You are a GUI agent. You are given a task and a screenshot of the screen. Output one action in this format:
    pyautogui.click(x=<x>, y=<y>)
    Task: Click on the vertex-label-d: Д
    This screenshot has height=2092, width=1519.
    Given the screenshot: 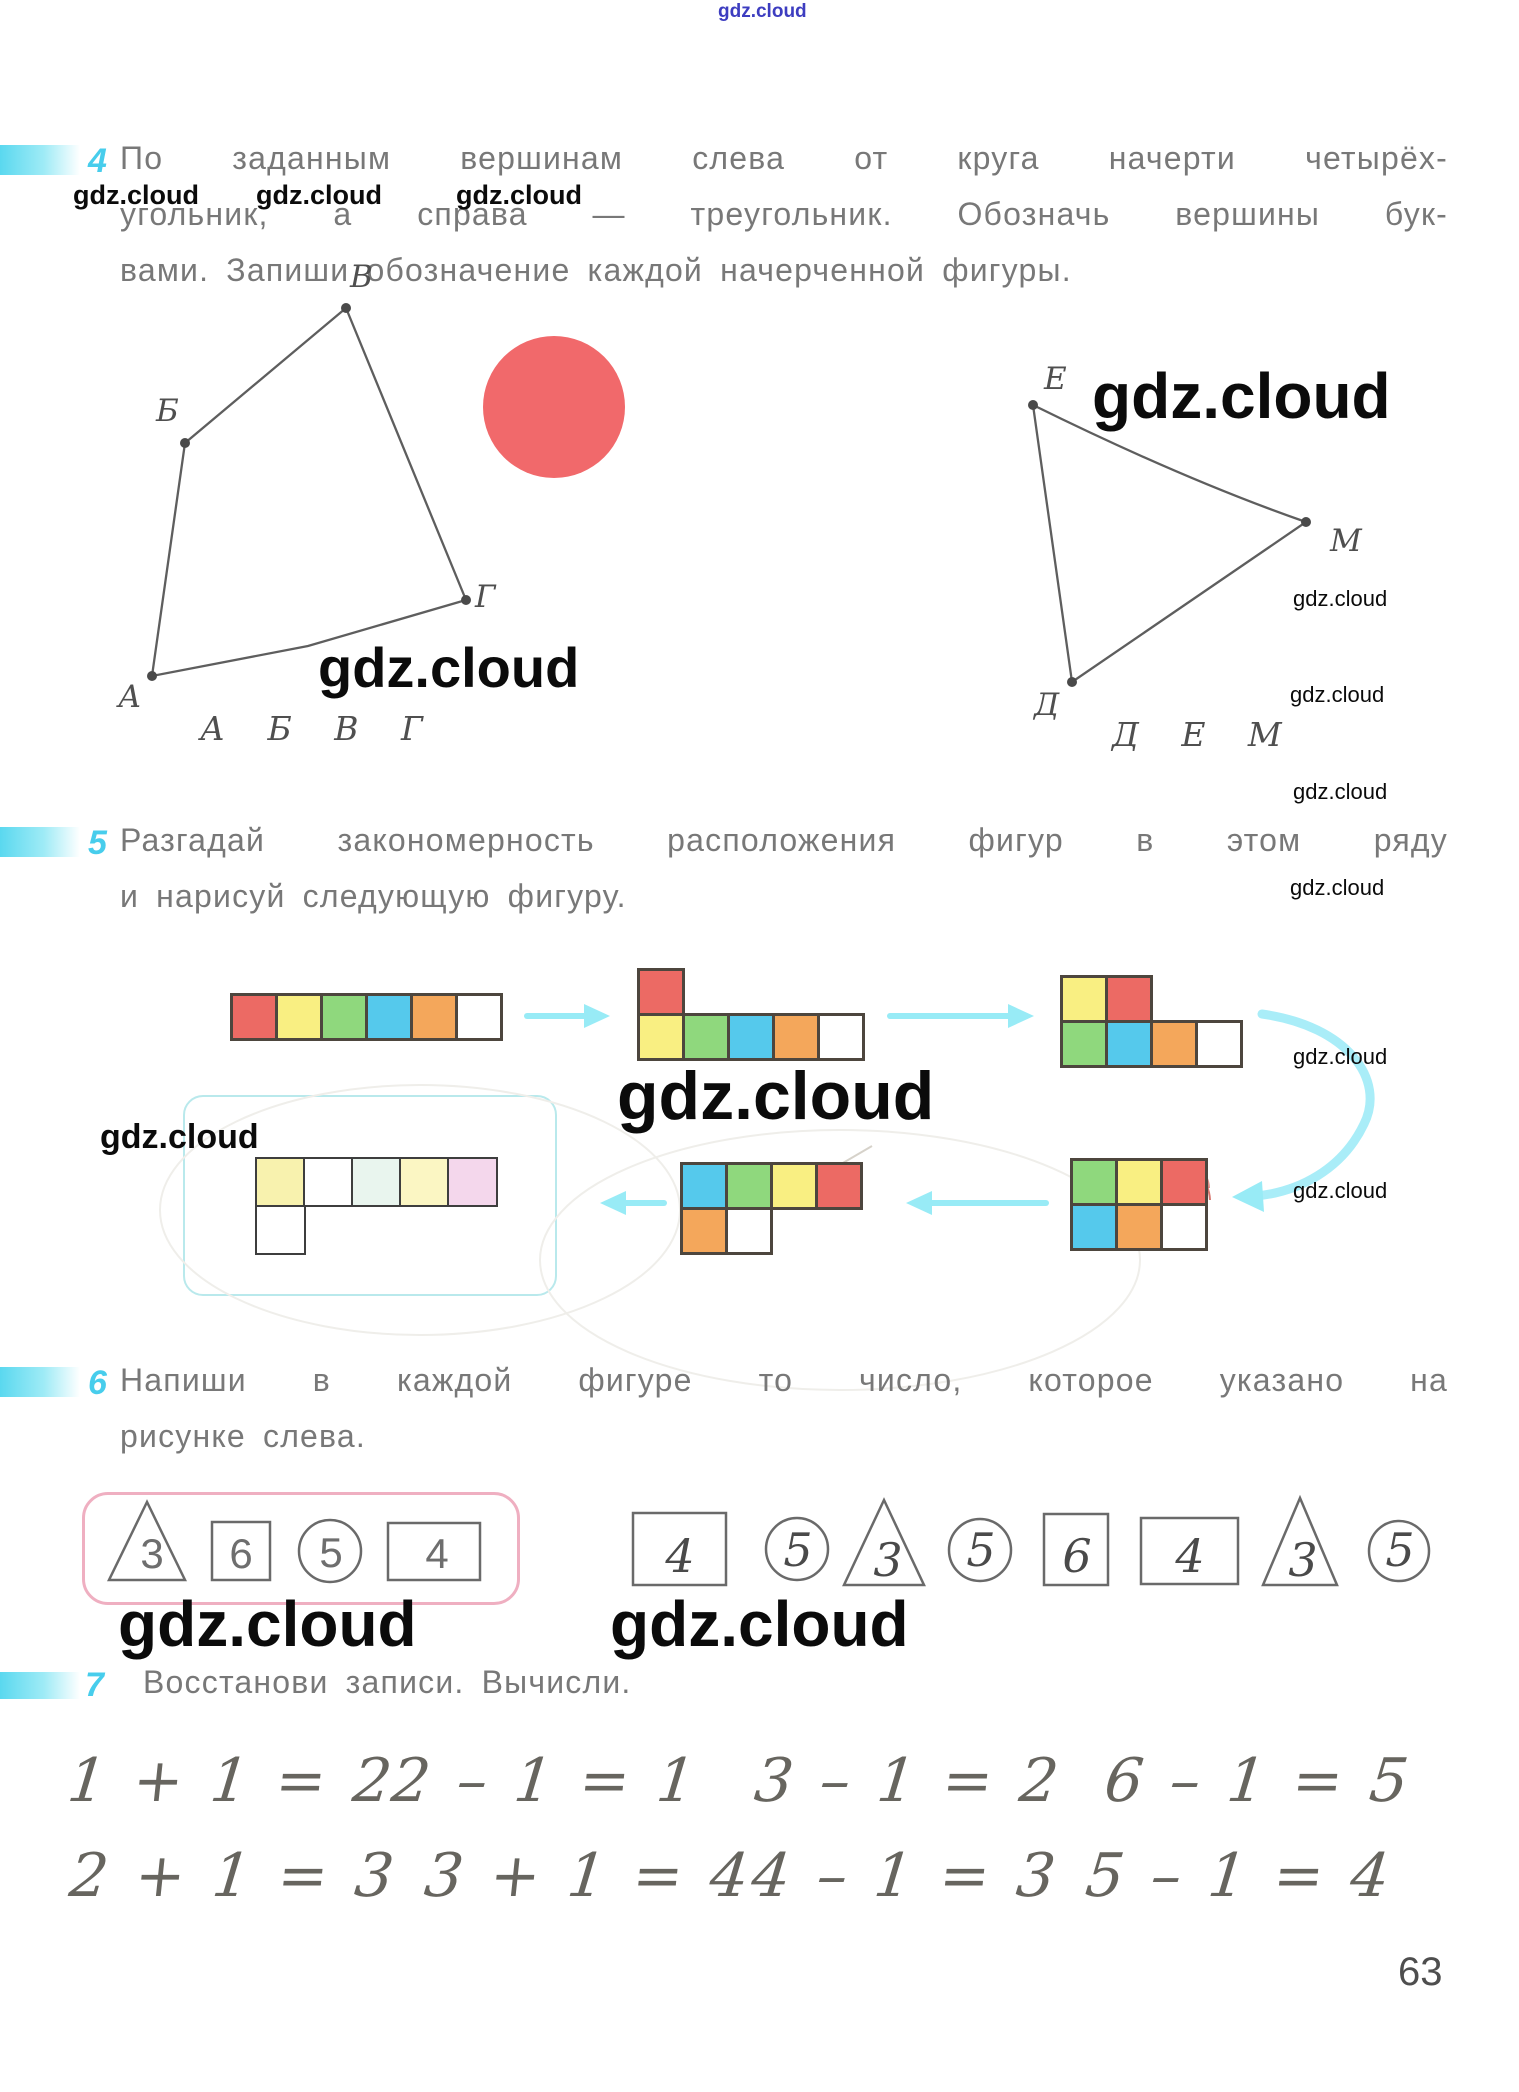 What is the action you would take?
    pyautogui.click(x=1047, y=705)
    